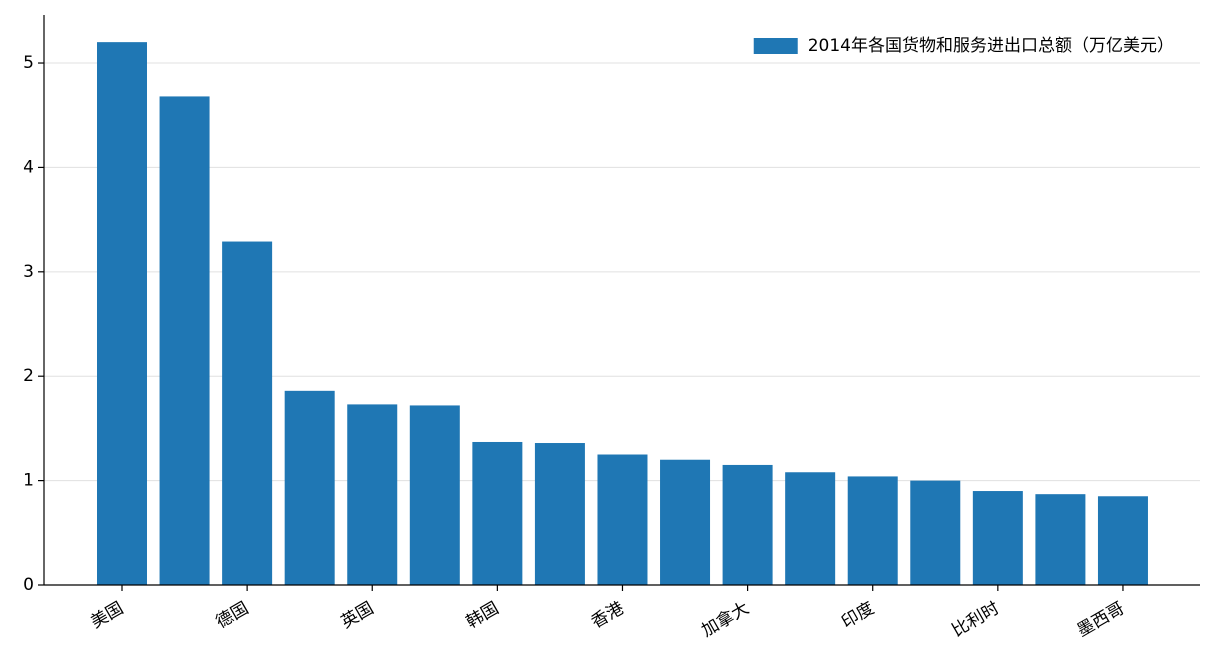 The height and width of the screenshot is (672, 1216). I want to click on x-tick-label: 英国, so click(357, 615).